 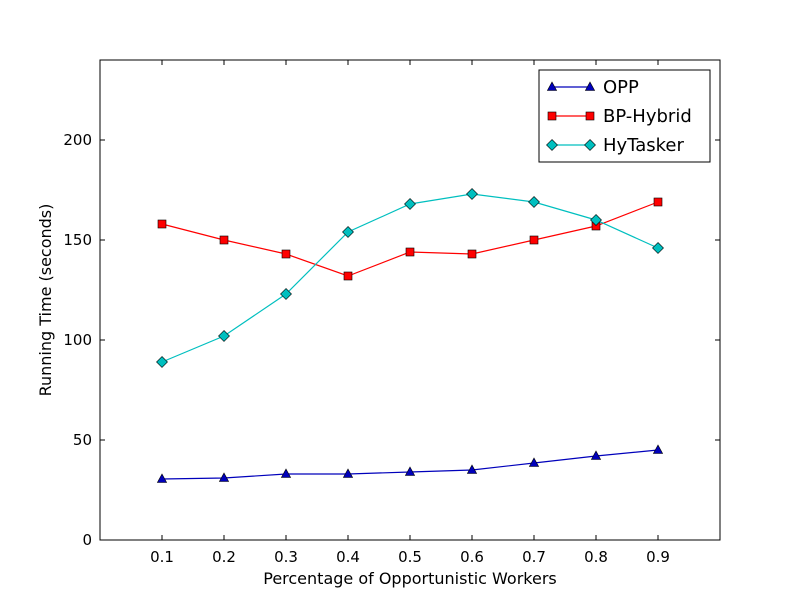 I want to click on x-tick-label-6: 0.7, so click(x=534, y=557).